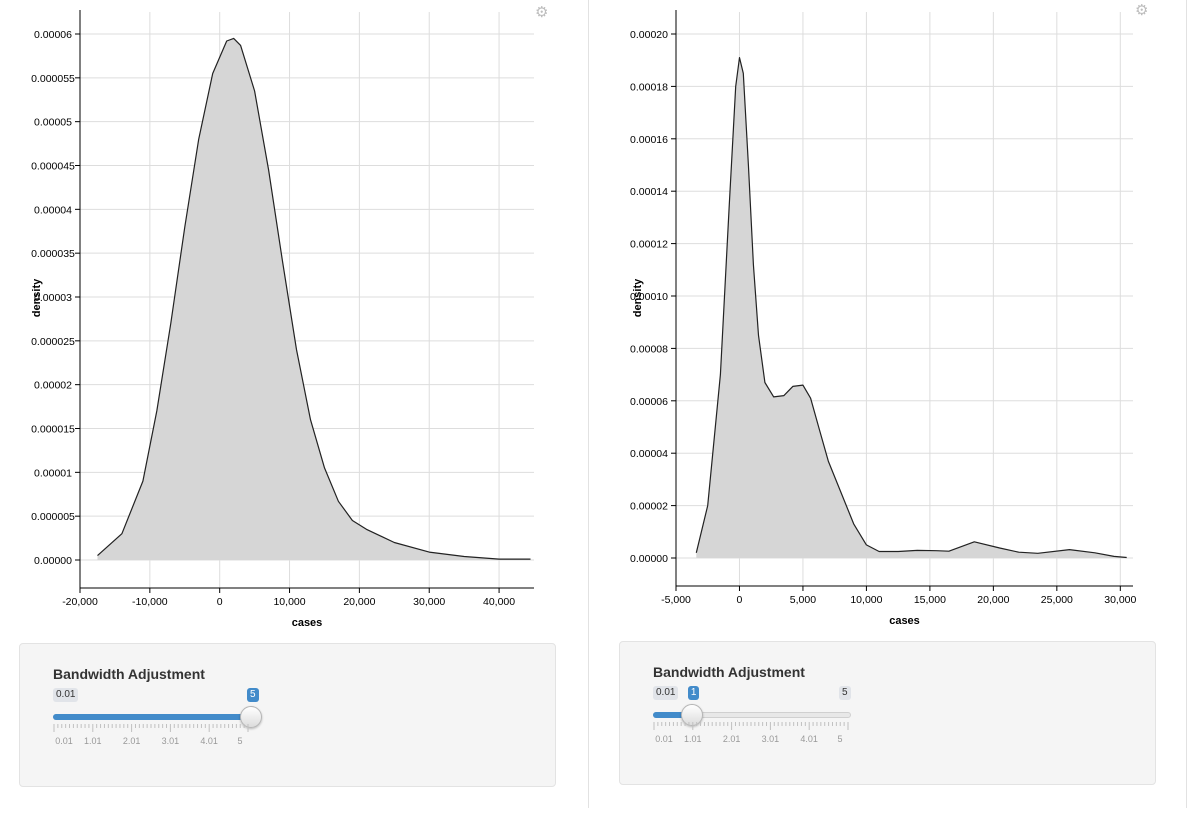 The image size is (1200, 815). What do you see at coordinates (649, 140) in the screenshot?
I see `y-tick-label: 0.00016` at bounding box center [649, 140].